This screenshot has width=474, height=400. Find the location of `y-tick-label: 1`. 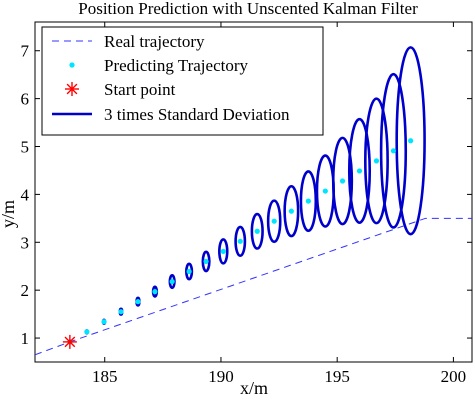

y-tick-label: 1 is located at coordinates (25, 338).